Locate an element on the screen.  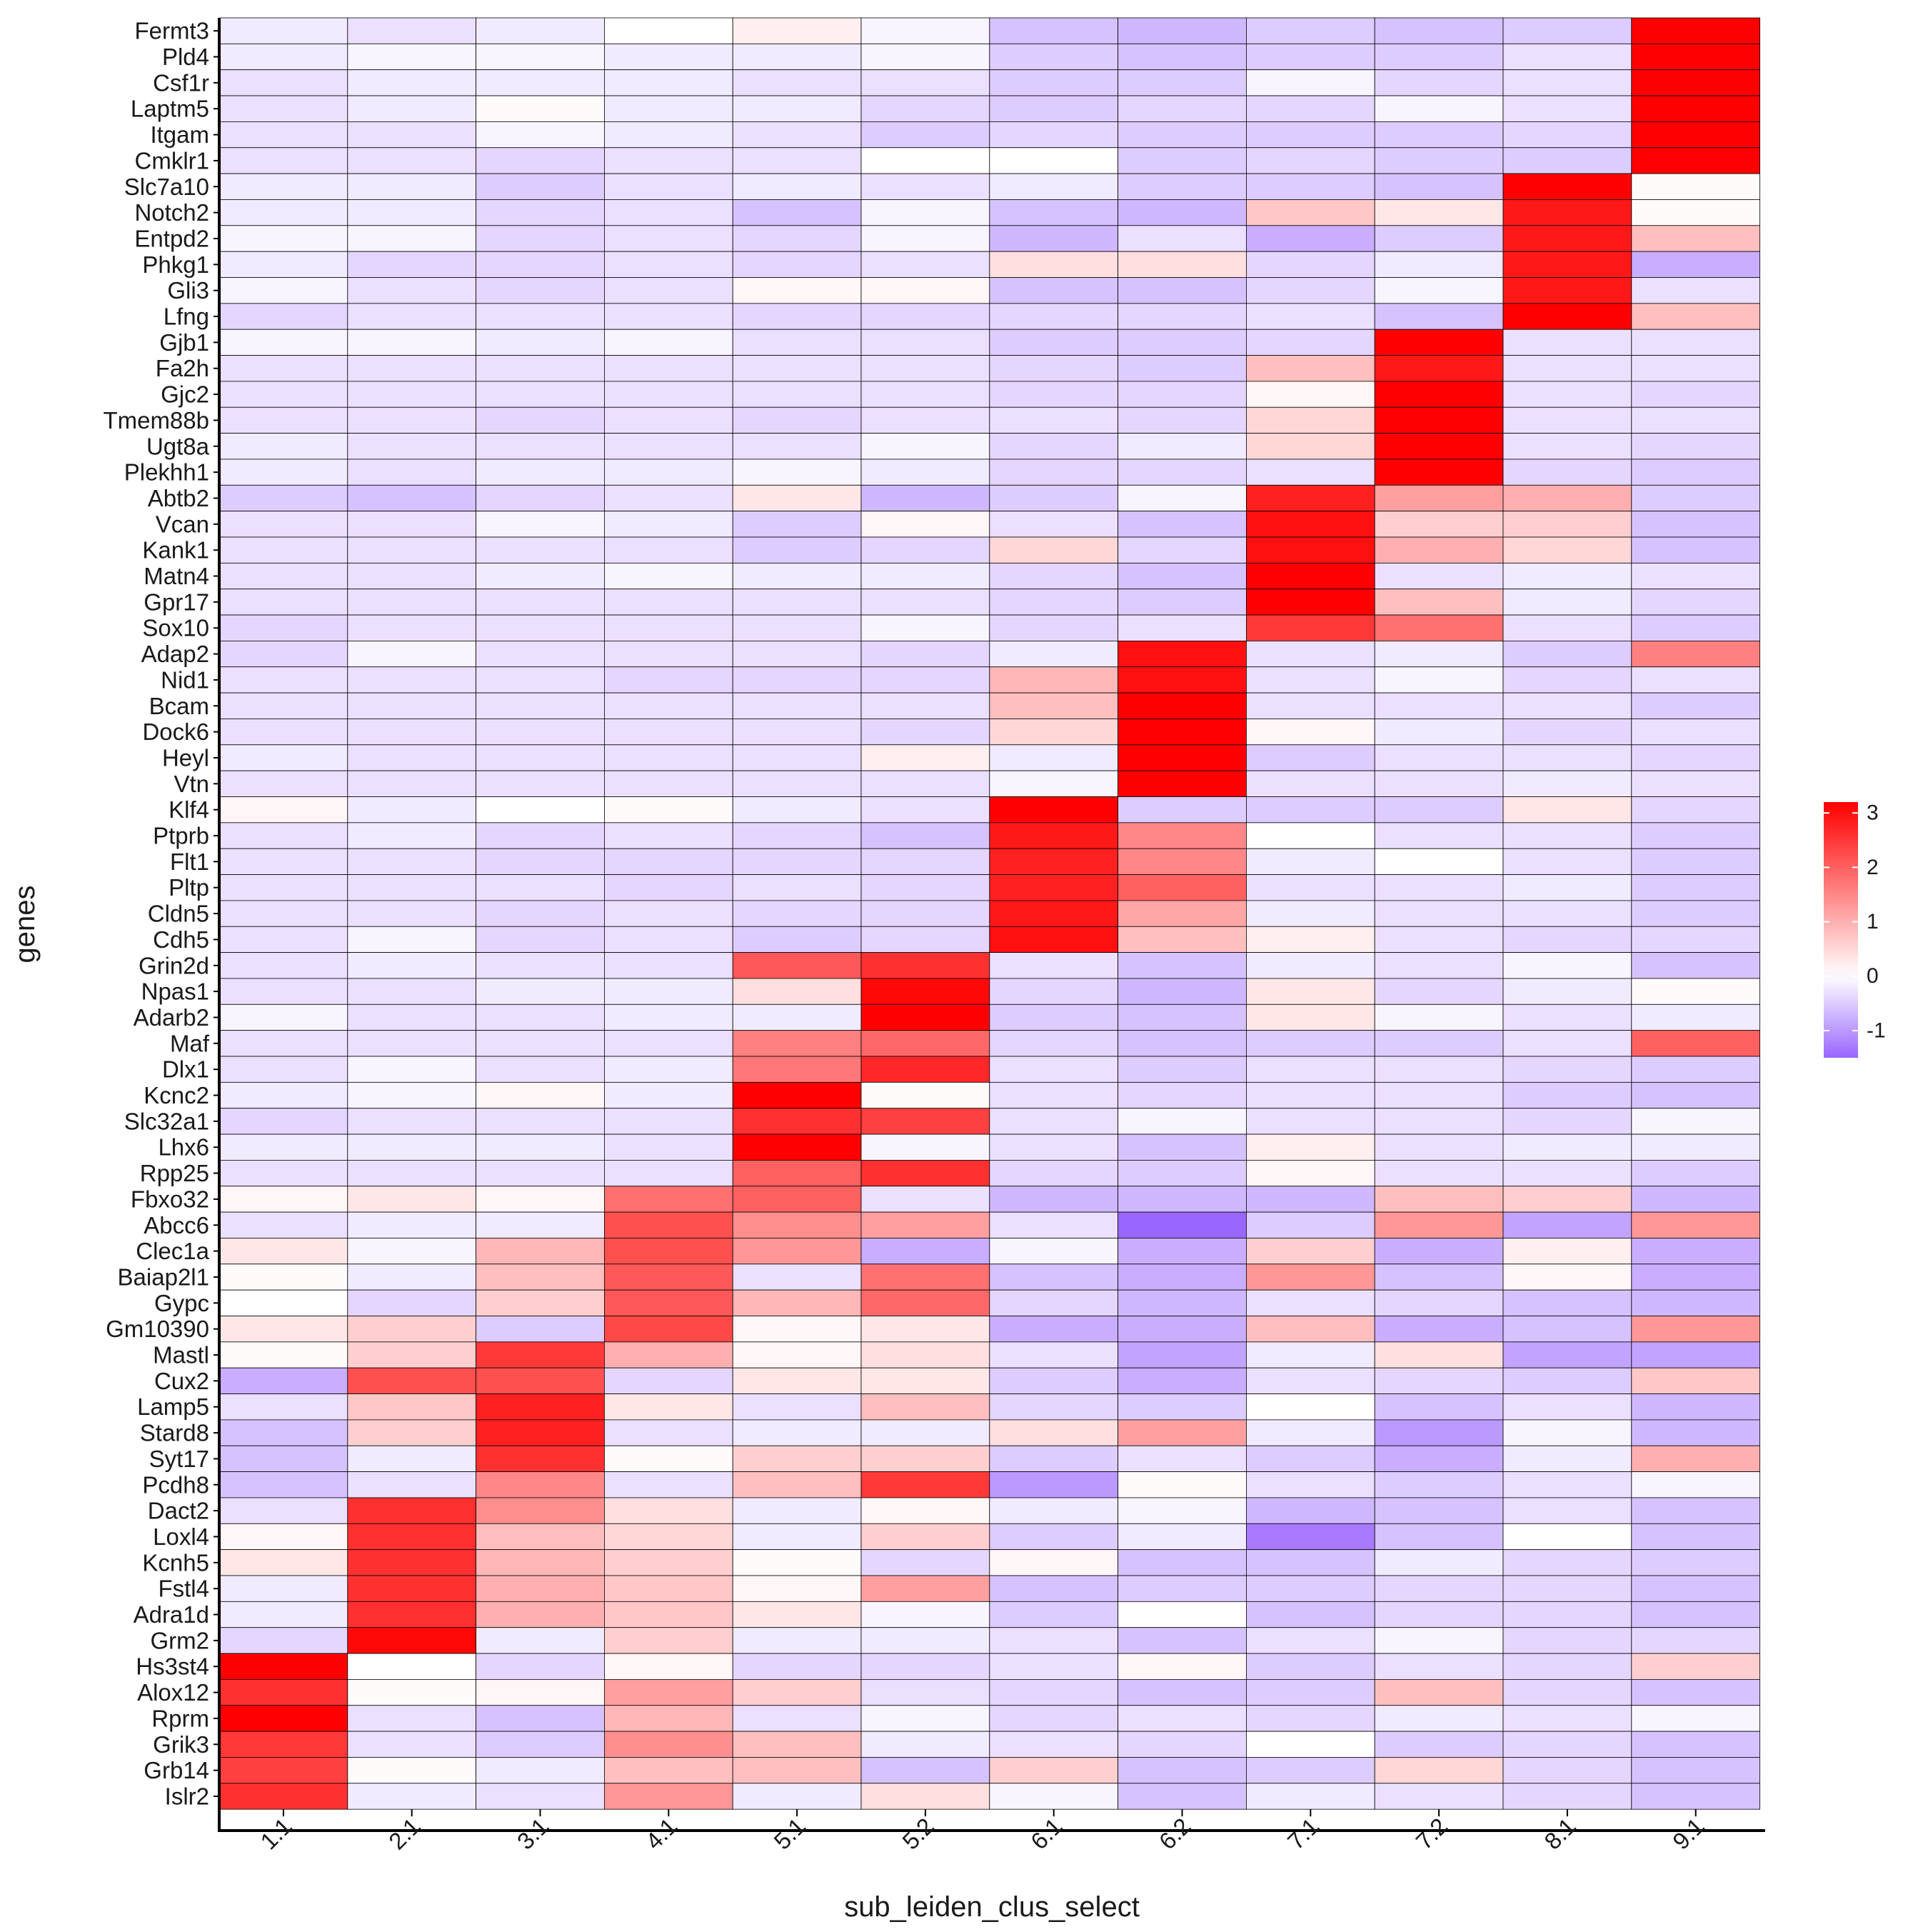
gene-label: Hs3st4 is located at coordinates (172, 1666).